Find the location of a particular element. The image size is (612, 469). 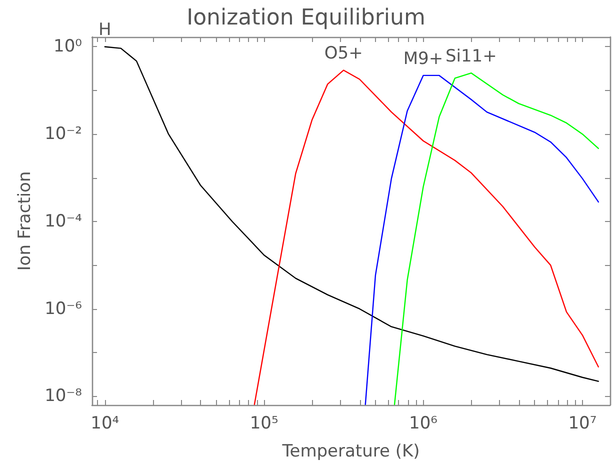

y-tick-label: 10⁻² is located at coordinates (63, 134).